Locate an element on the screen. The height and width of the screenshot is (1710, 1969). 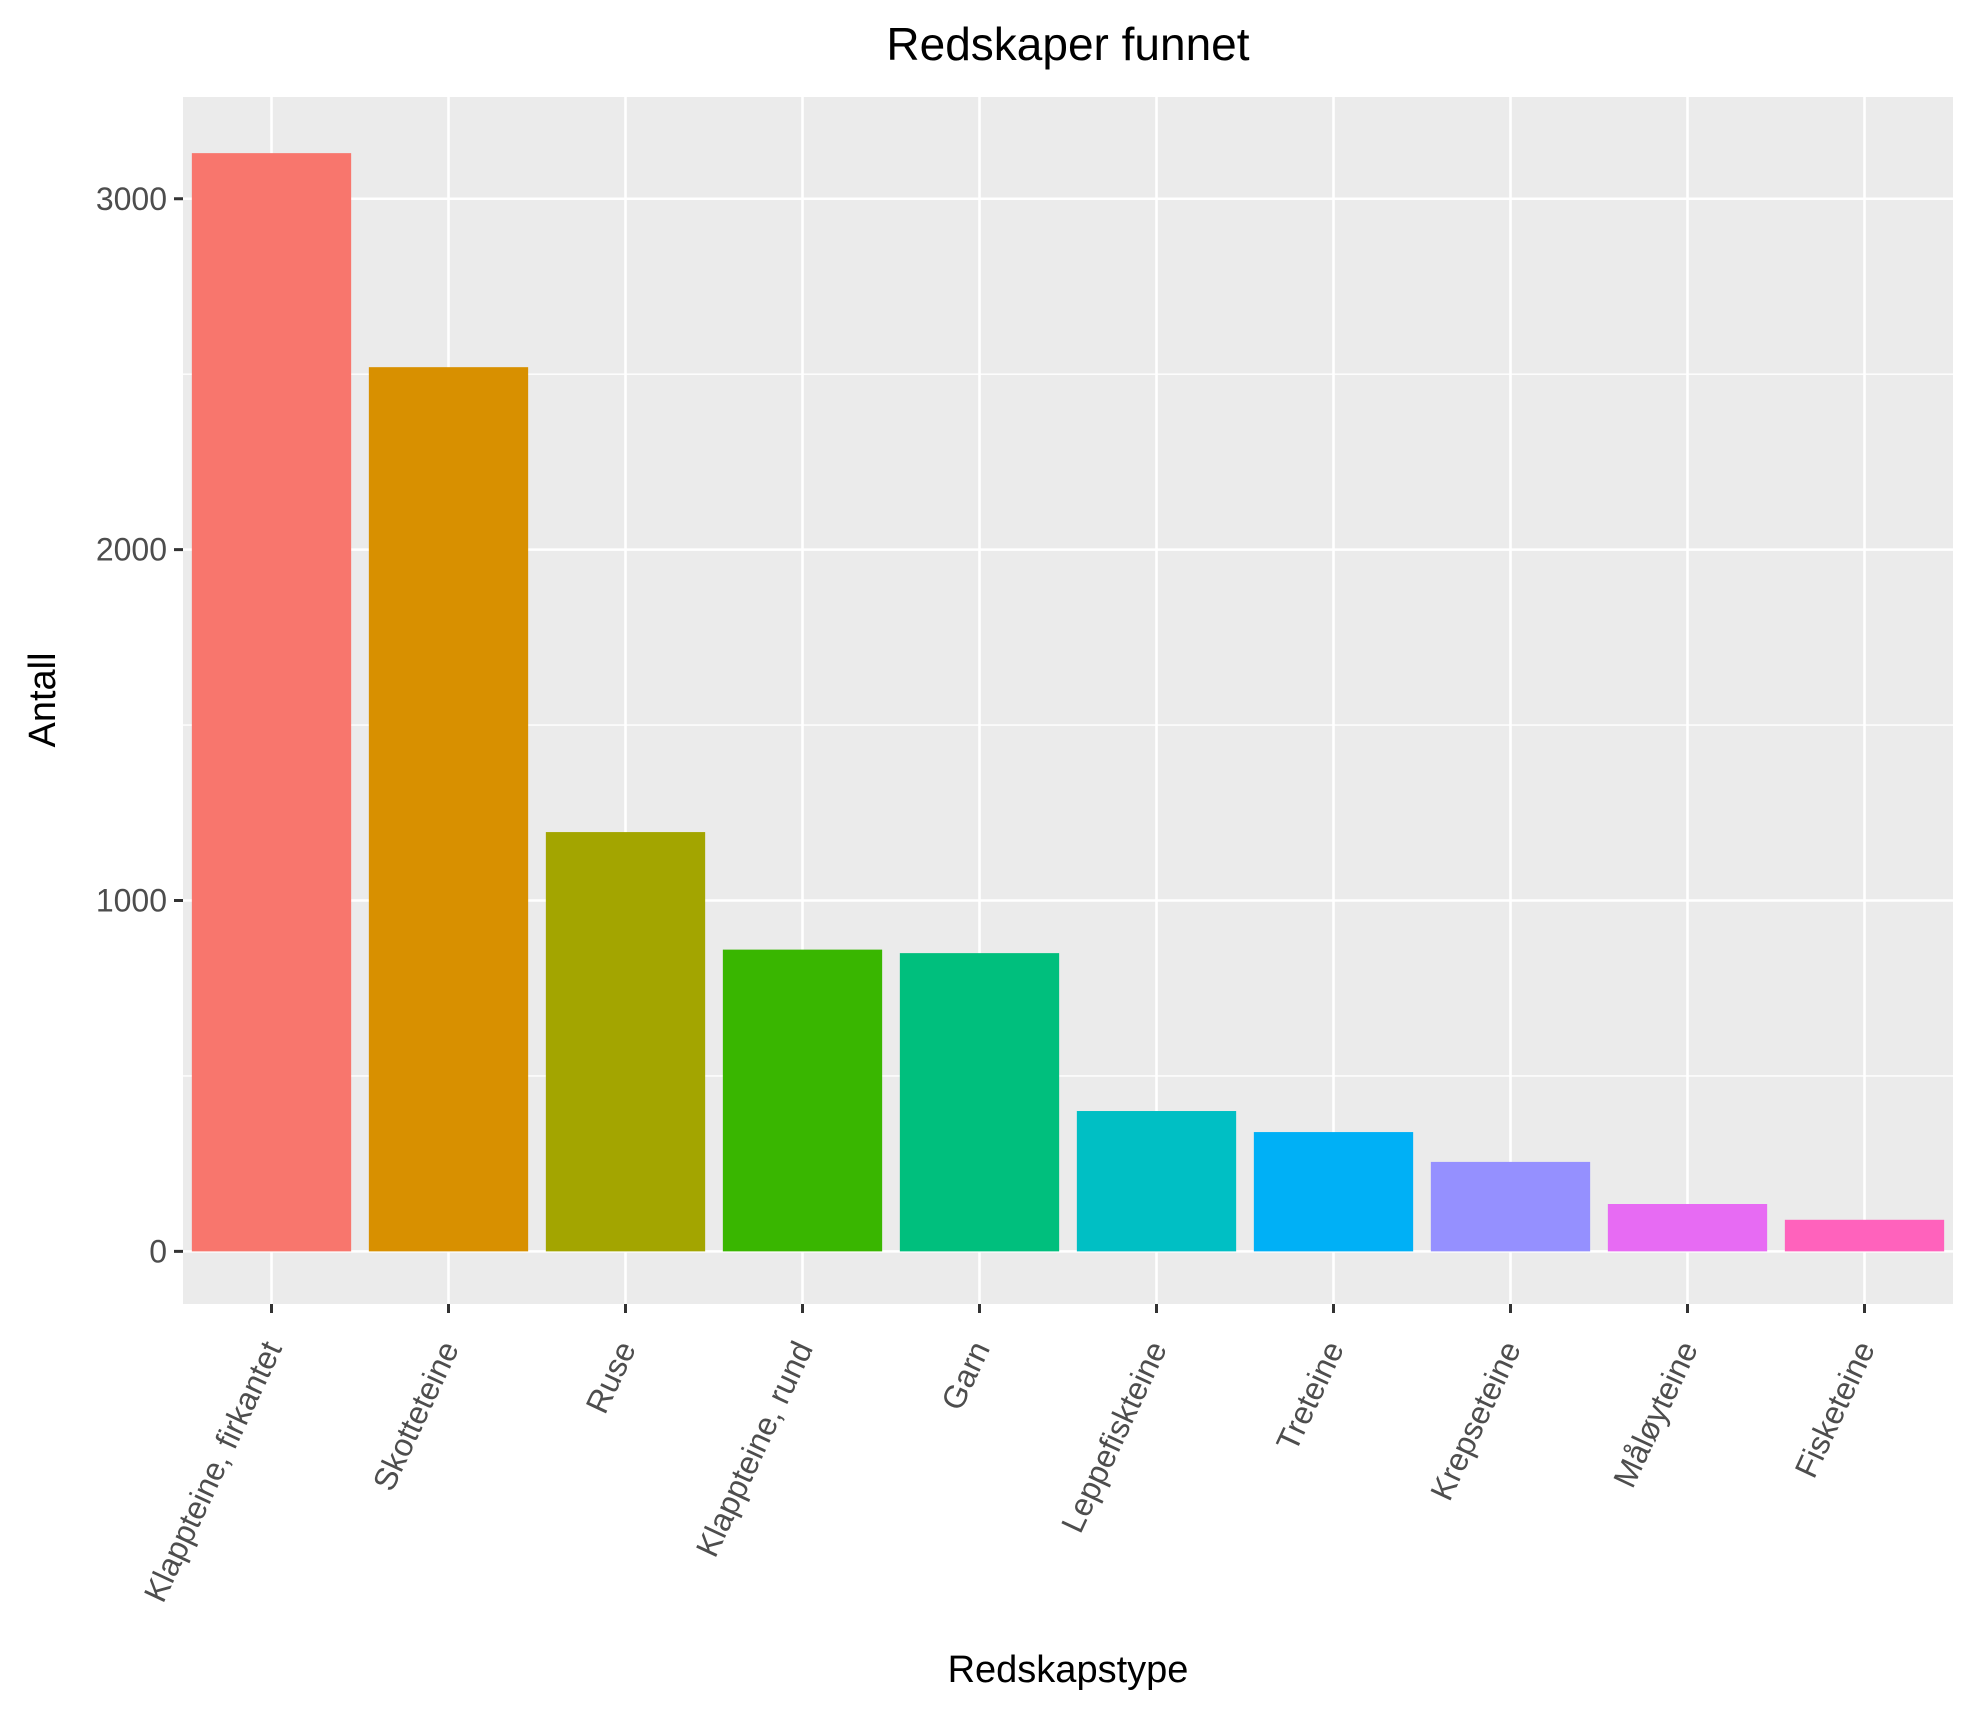
y-tick-label: 3000 is located at coordinates (131, 199).